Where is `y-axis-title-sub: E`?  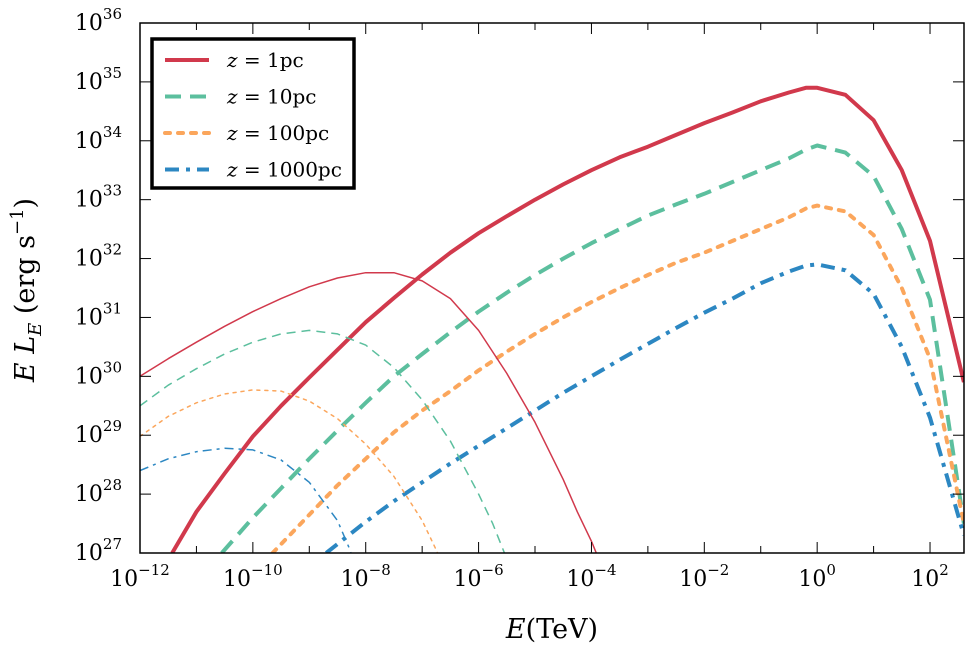
y-axis-title-sub: E is located at coordinates (35, 330).